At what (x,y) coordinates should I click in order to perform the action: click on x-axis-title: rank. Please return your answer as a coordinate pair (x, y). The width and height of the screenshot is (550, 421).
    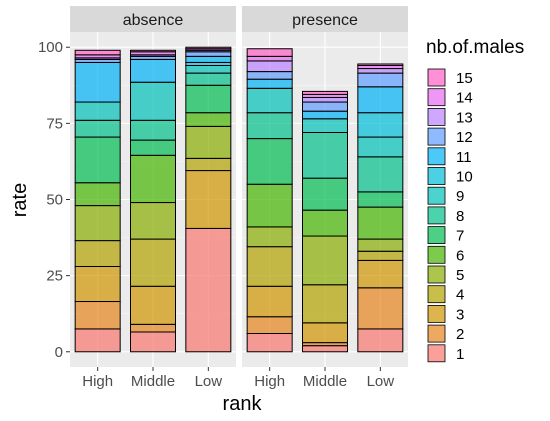
    Looking at the image, I should click on (243, 404).